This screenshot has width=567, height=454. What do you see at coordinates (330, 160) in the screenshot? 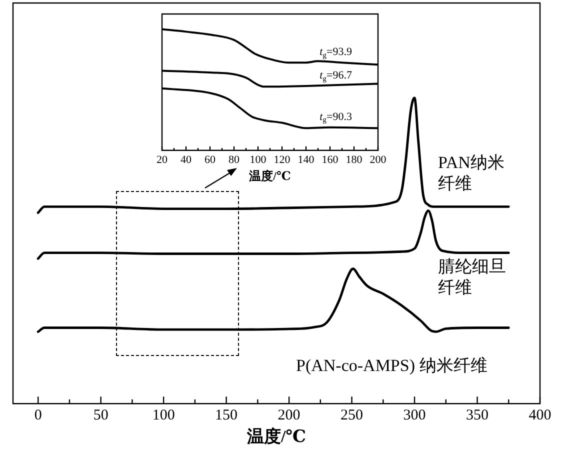
I see `x-tick-label: 160` at bounding box center [330, 160].